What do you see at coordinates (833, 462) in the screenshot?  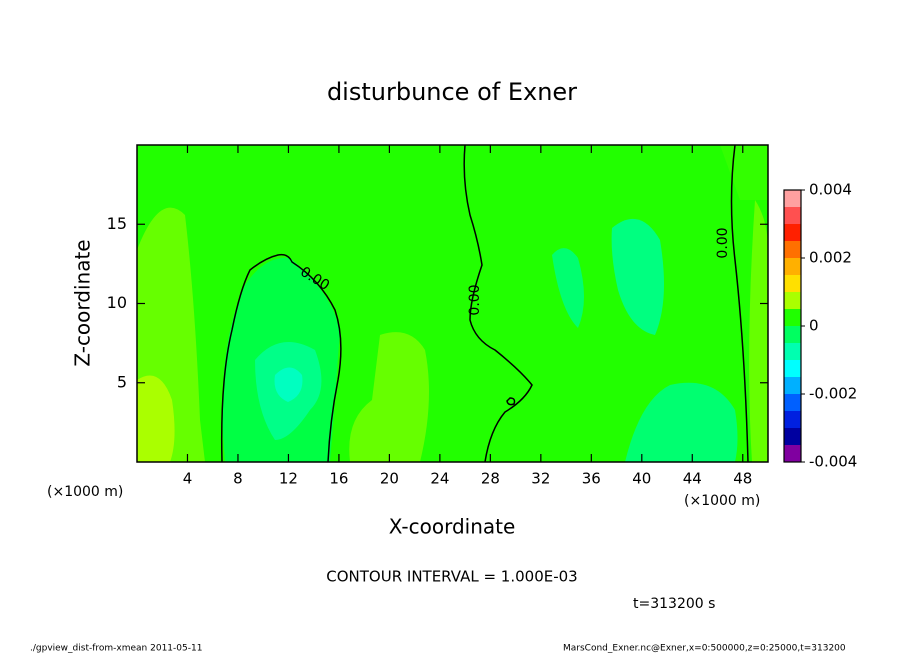 I see `colorbar-tick-label: -0.004` at bounding box center [833, 462].